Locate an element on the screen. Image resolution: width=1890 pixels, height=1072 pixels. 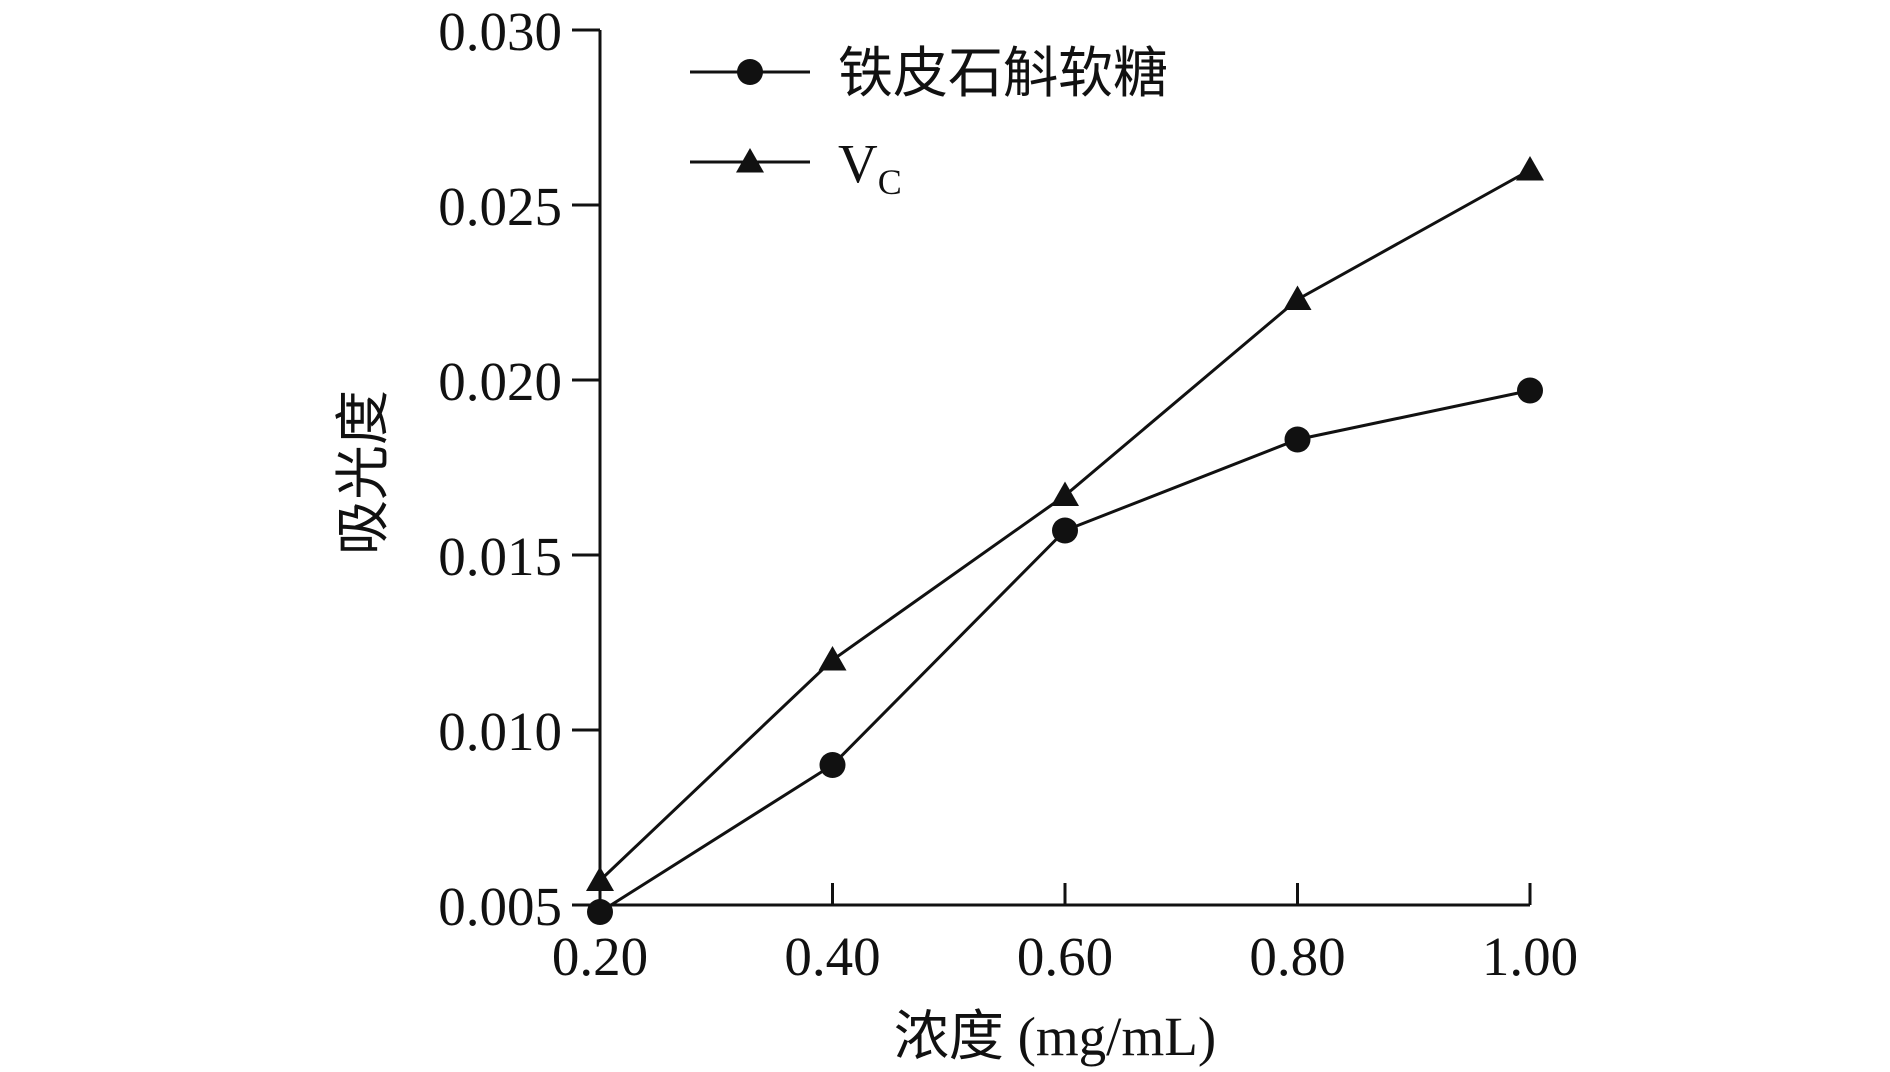
legend-item-series-2: VC is located at coordinates (796, 167).